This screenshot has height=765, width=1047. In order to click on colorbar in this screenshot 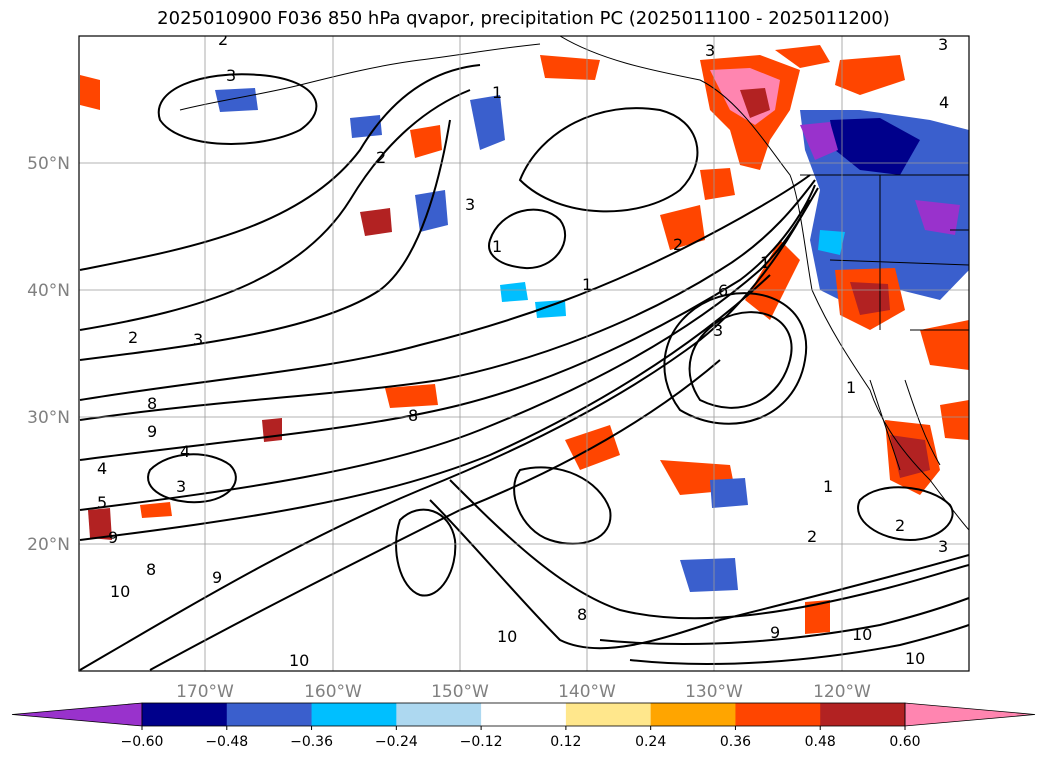, I will do `click(523, 714)`.